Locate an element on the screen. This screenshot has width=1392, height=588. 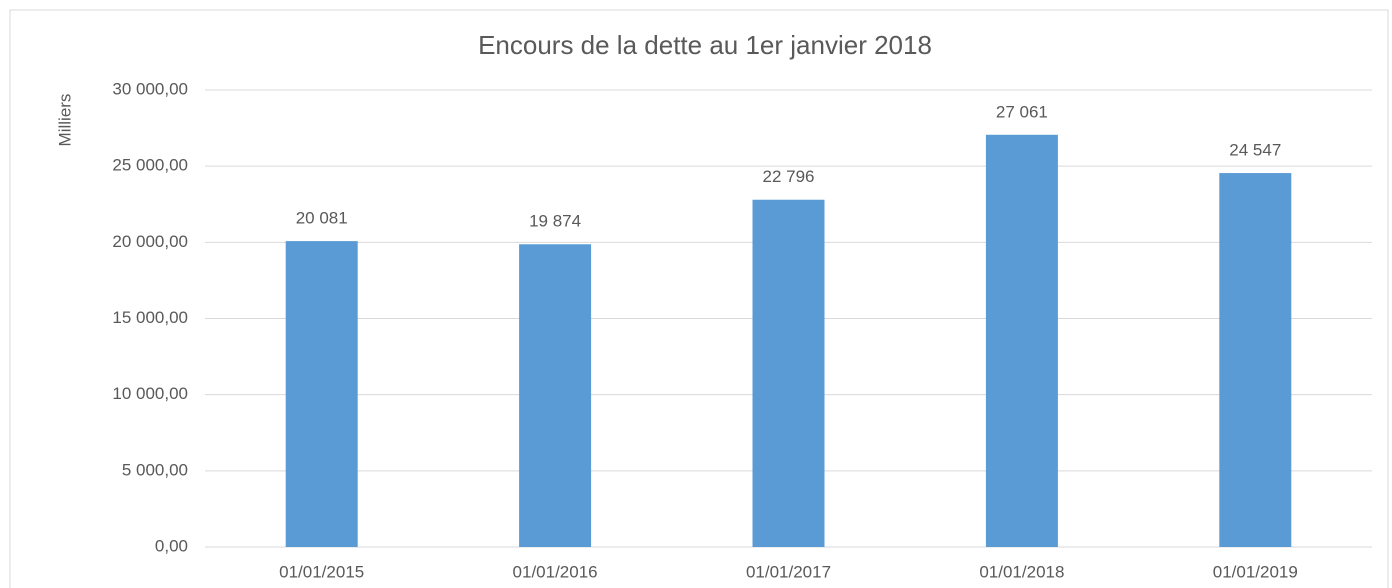
y-tick-label: 30 000,00 is located at coordinates (150, 88).